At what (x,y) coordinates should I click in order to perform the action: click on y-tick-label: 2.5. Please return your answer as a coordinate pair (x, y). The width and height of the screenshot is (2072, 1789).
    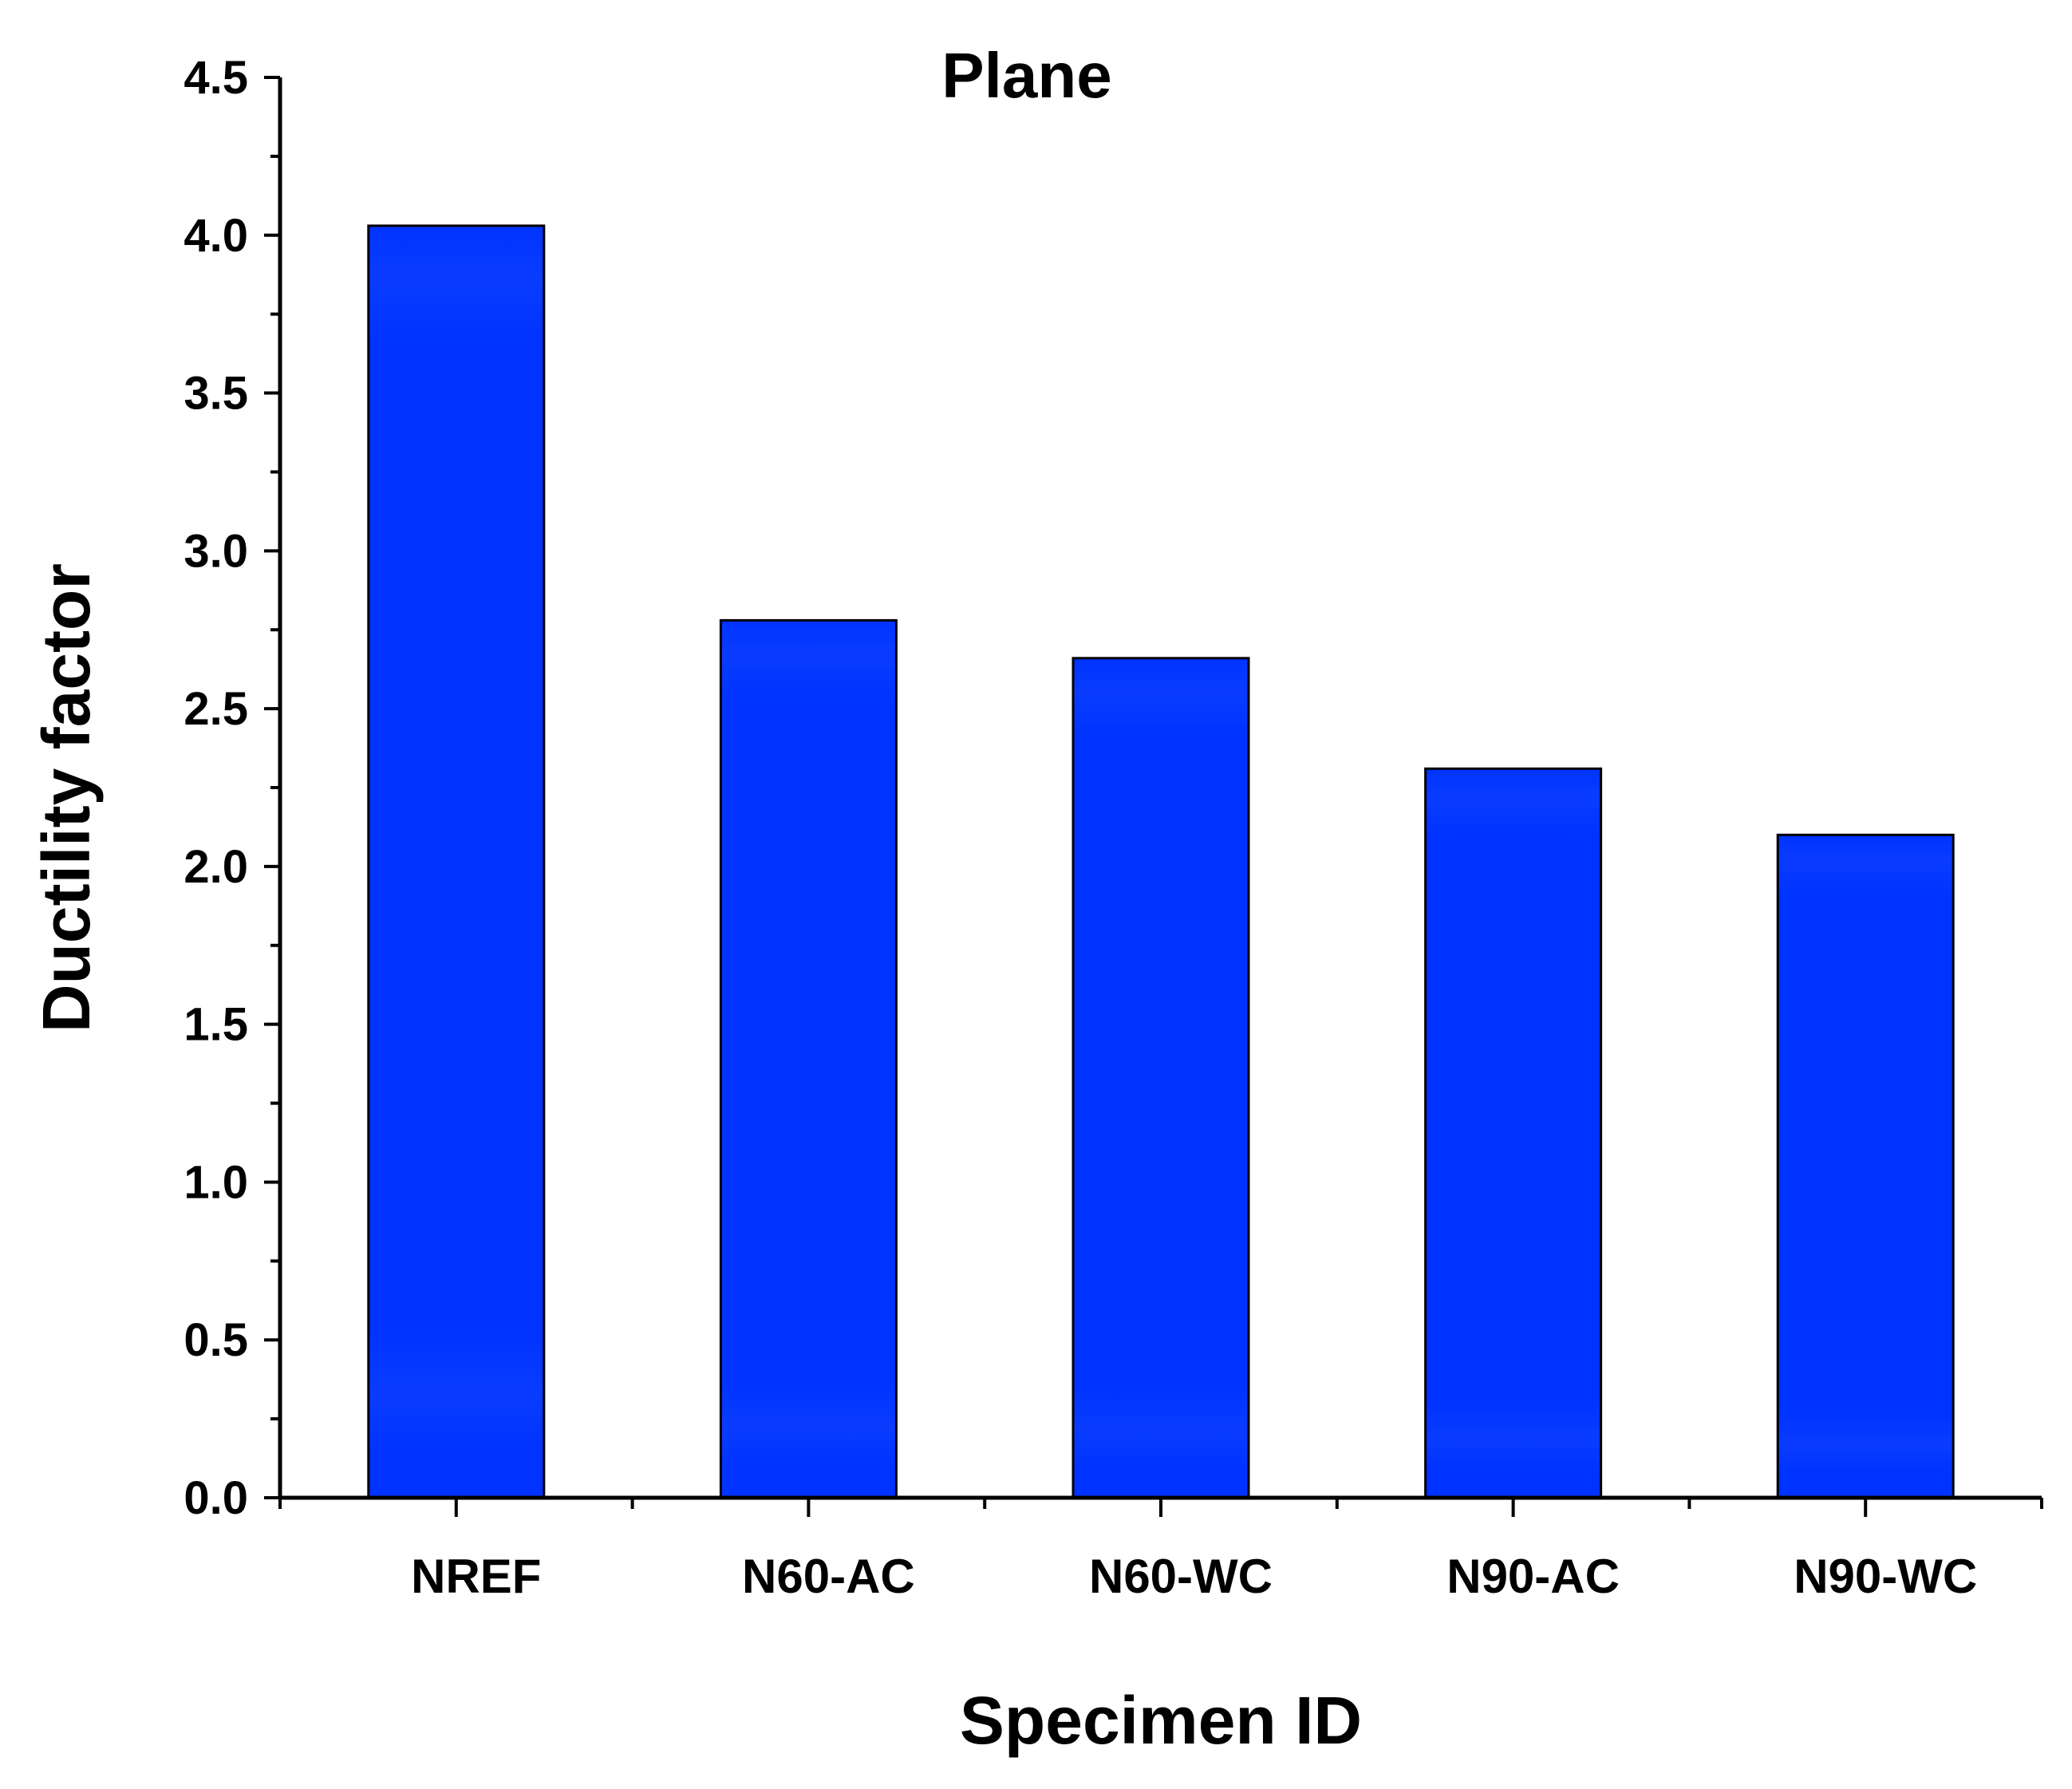
    Looking at the image, I should click on (216, 709).